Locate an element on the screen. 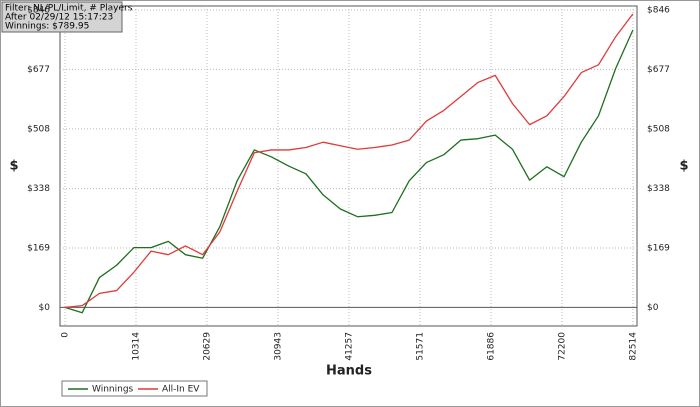 The width and height of the screenshot is (700, 407). info-background is located at coordinates (62, 17).